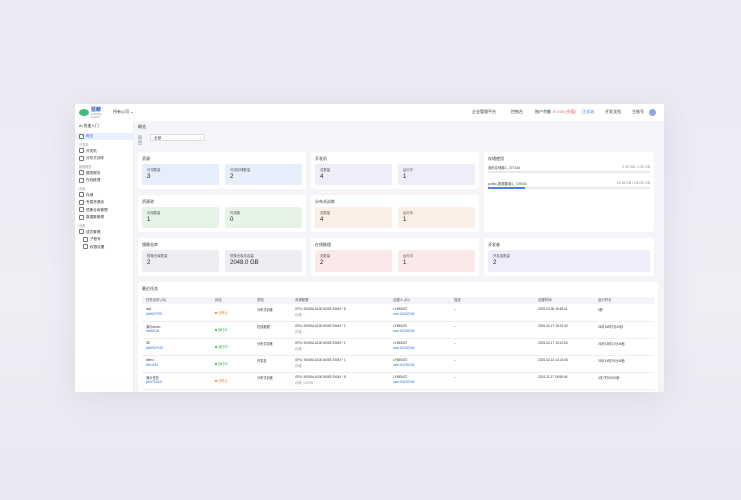 The height and width of the screenshot is (500, 741). I want to click on tile-label: 可用数量, so click(154, 170).